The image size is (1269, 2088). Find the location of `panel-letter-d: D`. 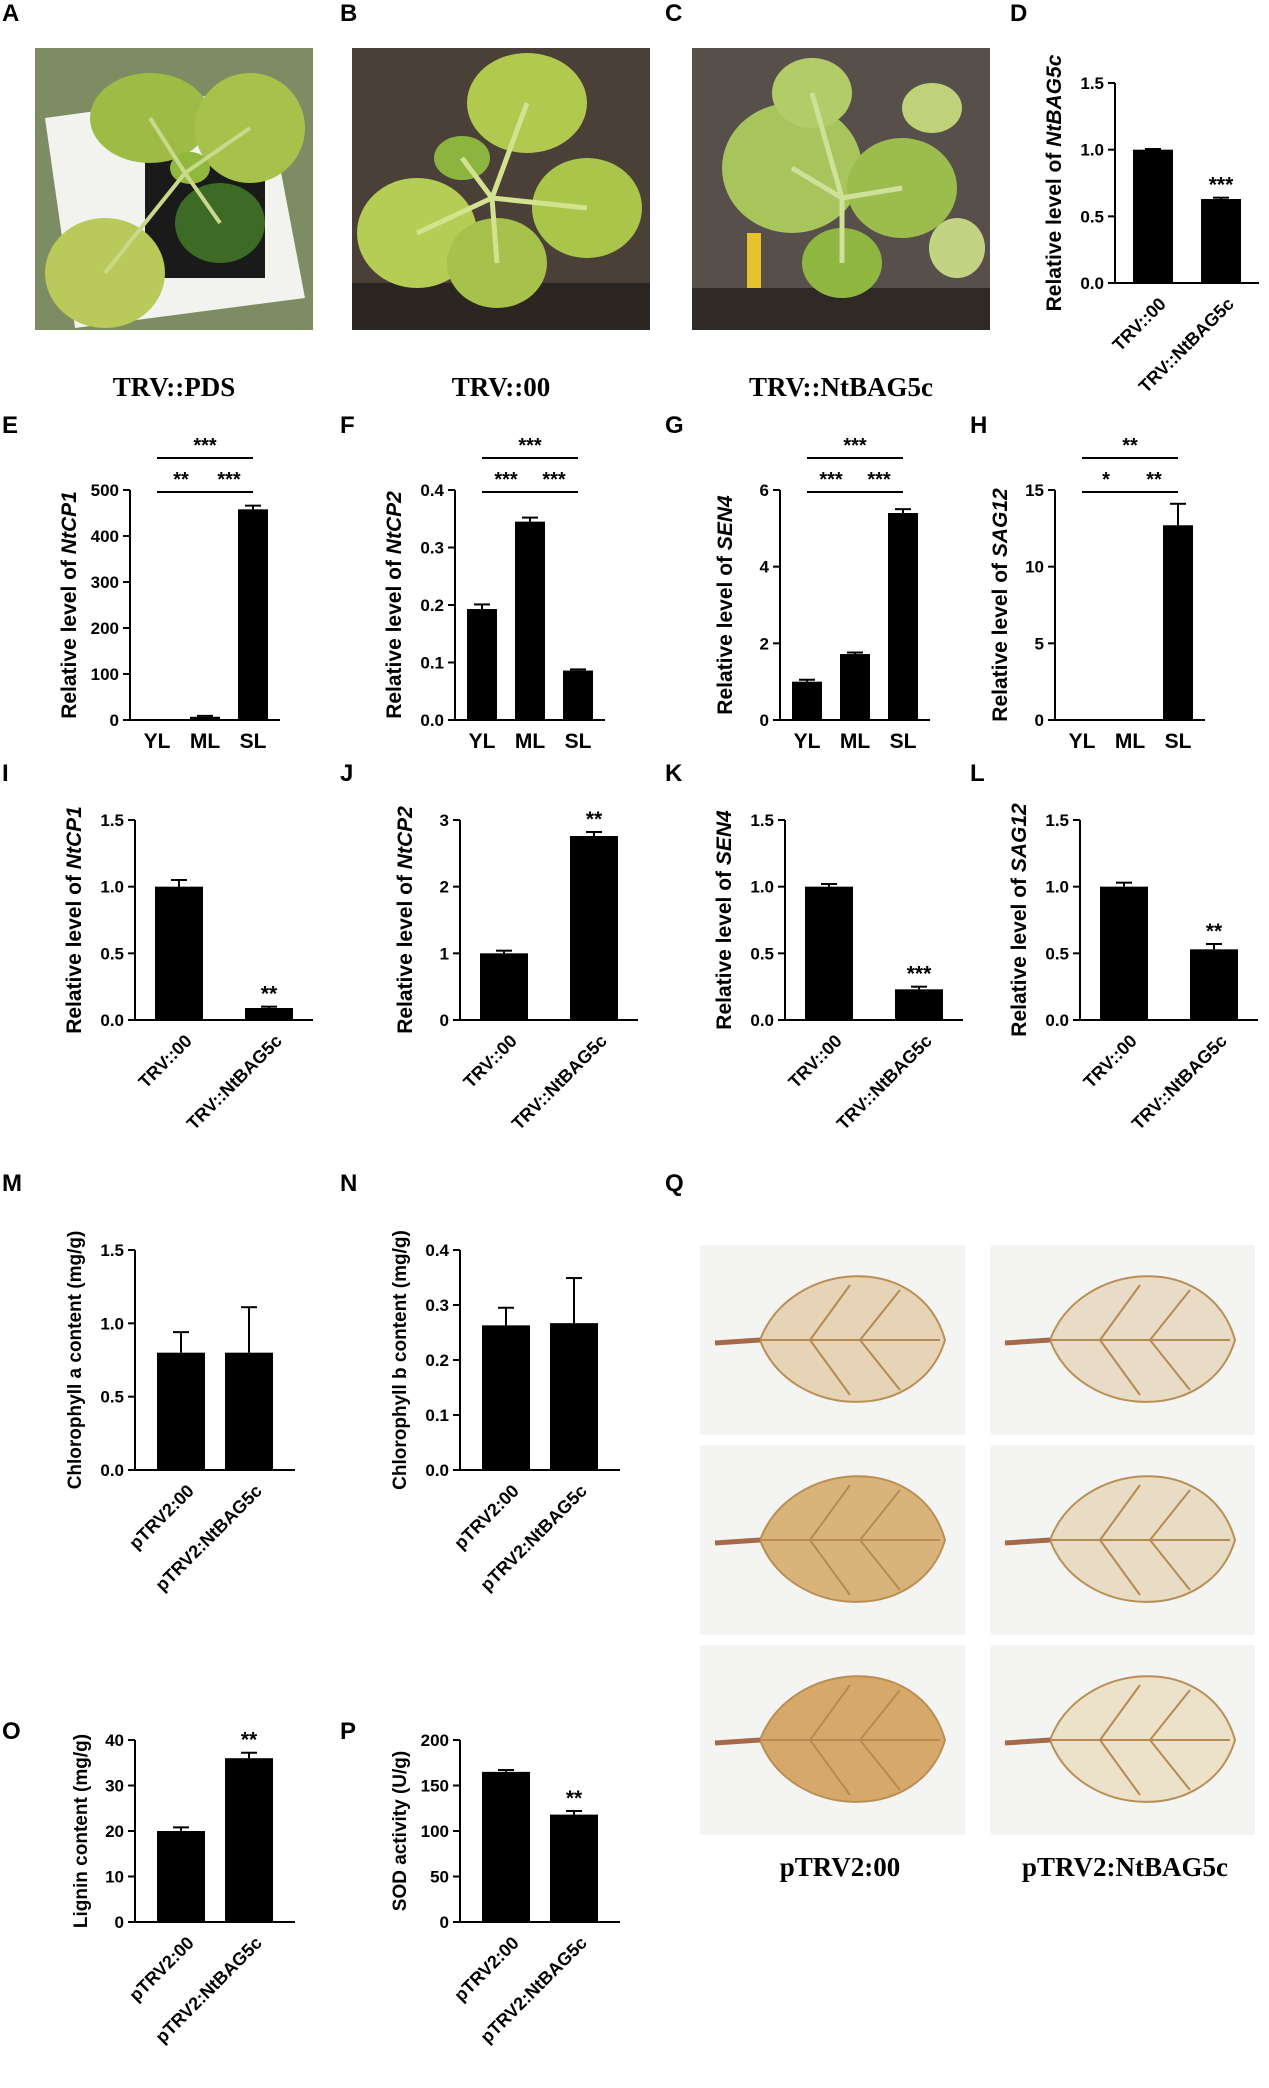

panel-letter-d: D is located at coordinates (1019, 13).